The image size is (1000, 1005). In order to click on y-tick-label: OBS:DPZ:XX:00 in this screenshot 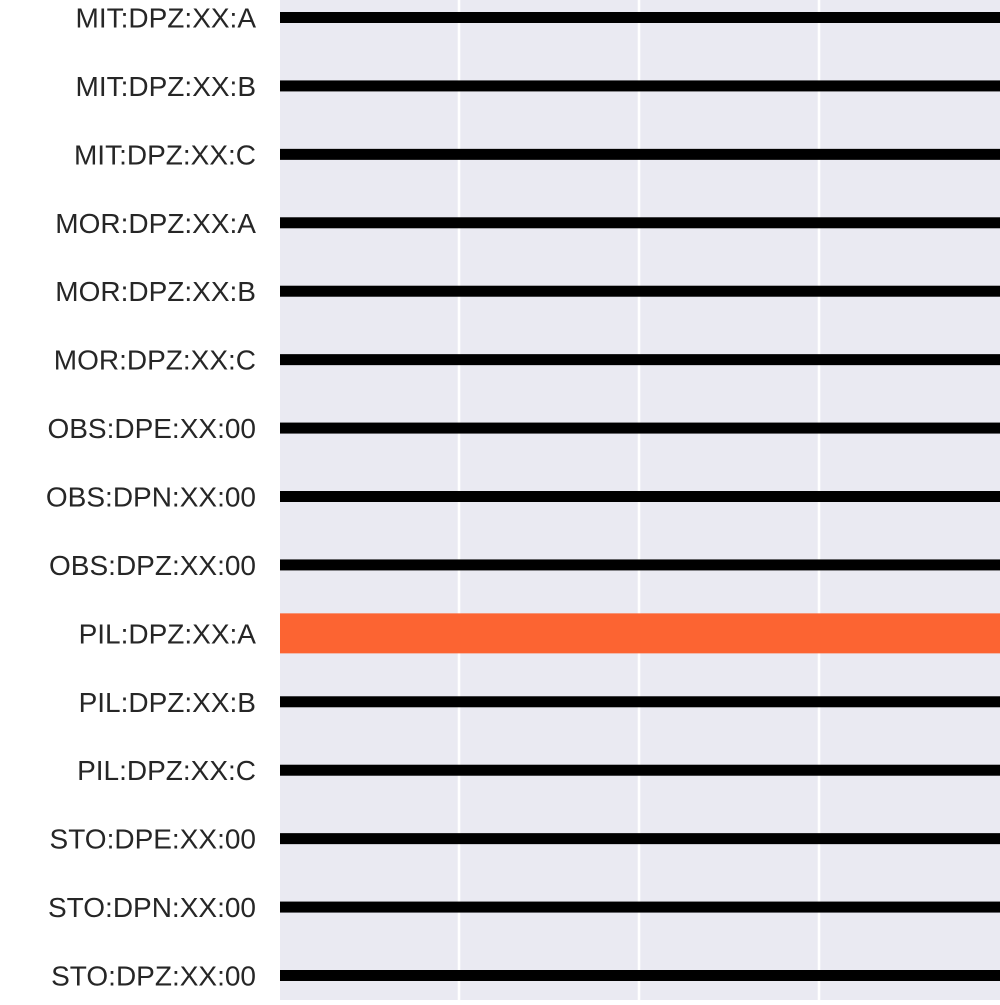, I will do `click(152, 565)`.